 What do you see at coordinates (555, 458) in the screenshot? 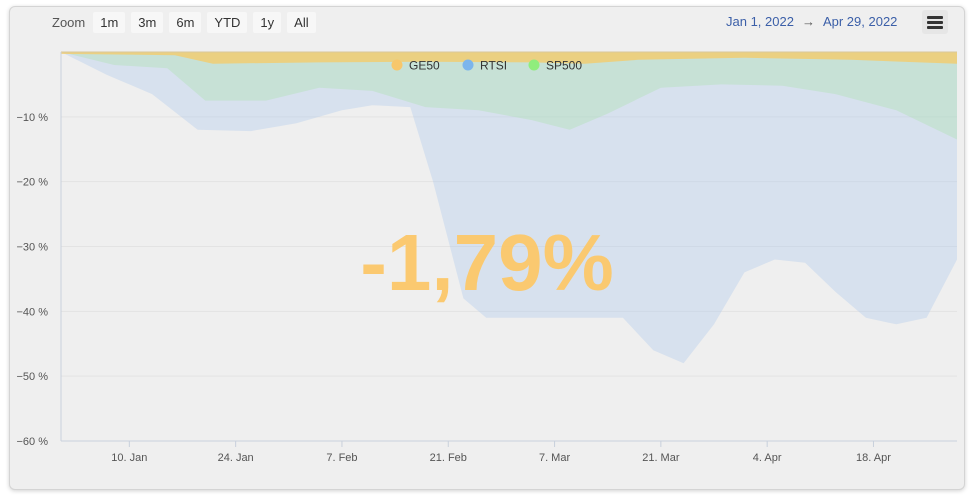
I see `x-tick-label-4: 7. Mar` at bounding box center [555, 458].